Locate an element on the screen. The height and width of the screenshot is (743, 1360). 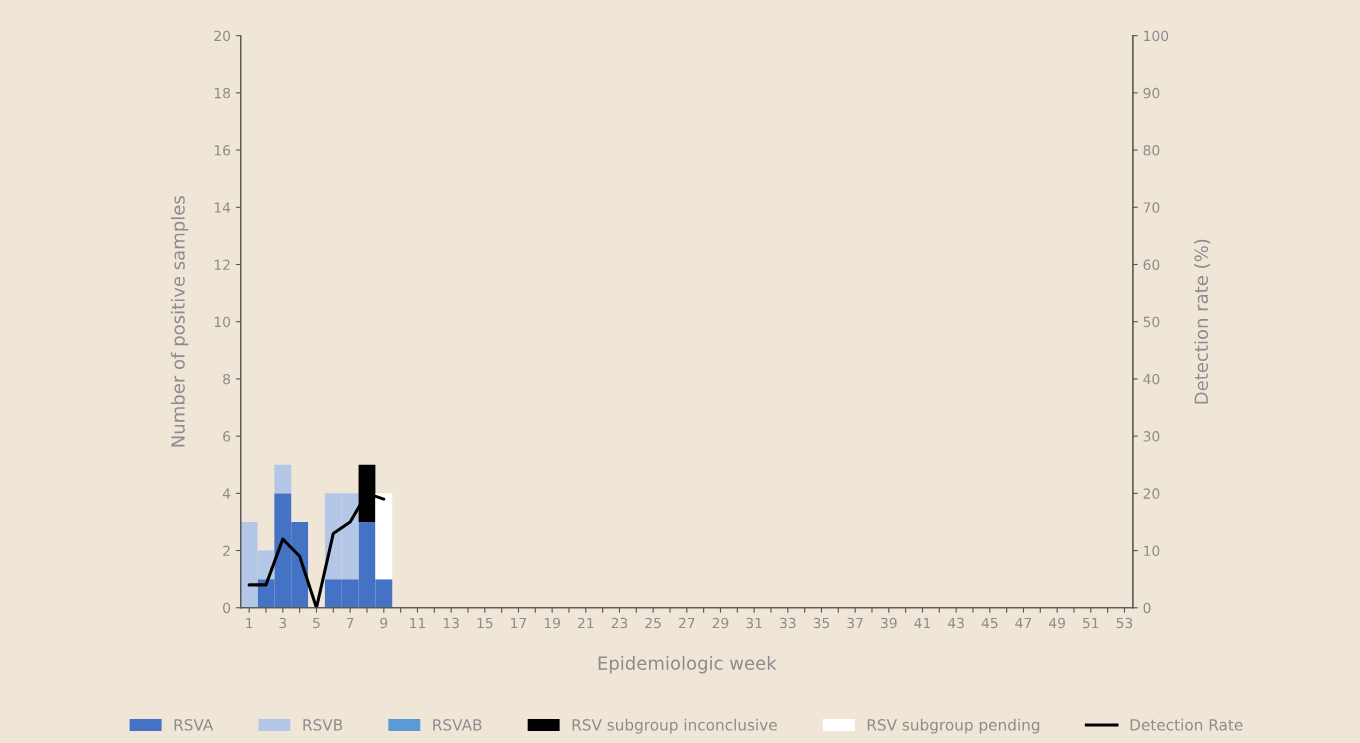
legend-label: RSVA is located at coordinates (194, 725).